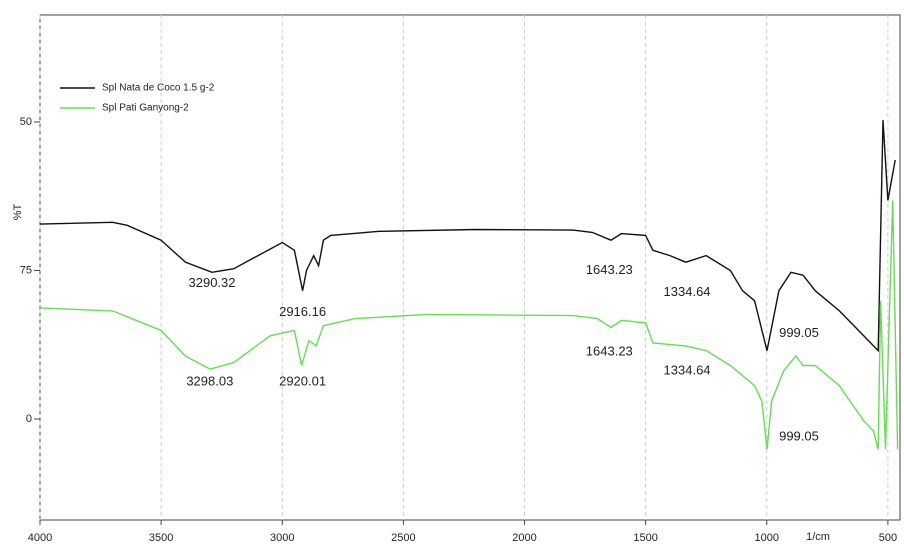  What do you see at coordinates (645, 538) in the screenshot?
I see `x-tick-label: 1500` at bounding box center [645, 538].